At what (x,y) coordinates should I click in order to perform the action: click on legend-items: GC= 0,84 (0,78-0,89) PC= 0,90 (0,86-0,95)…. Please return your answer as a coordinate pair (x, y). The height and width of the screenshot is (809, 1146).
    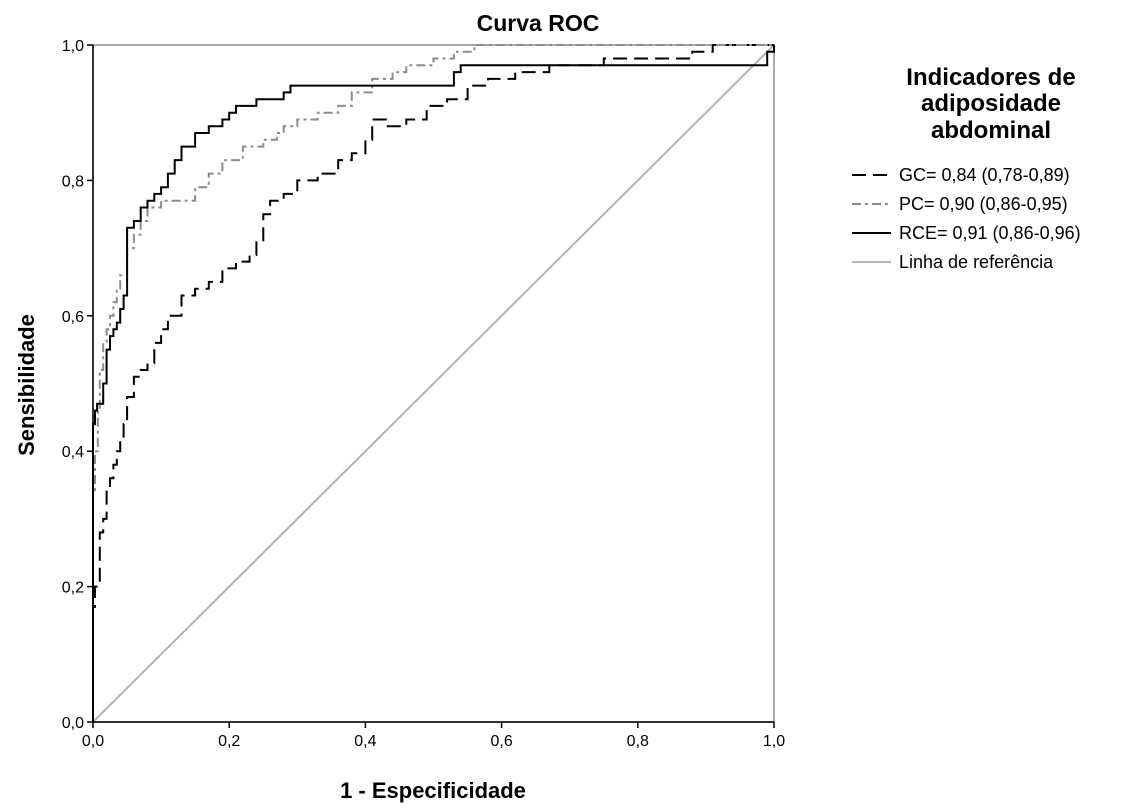
    Looking at the image, I should click on (966, 218).